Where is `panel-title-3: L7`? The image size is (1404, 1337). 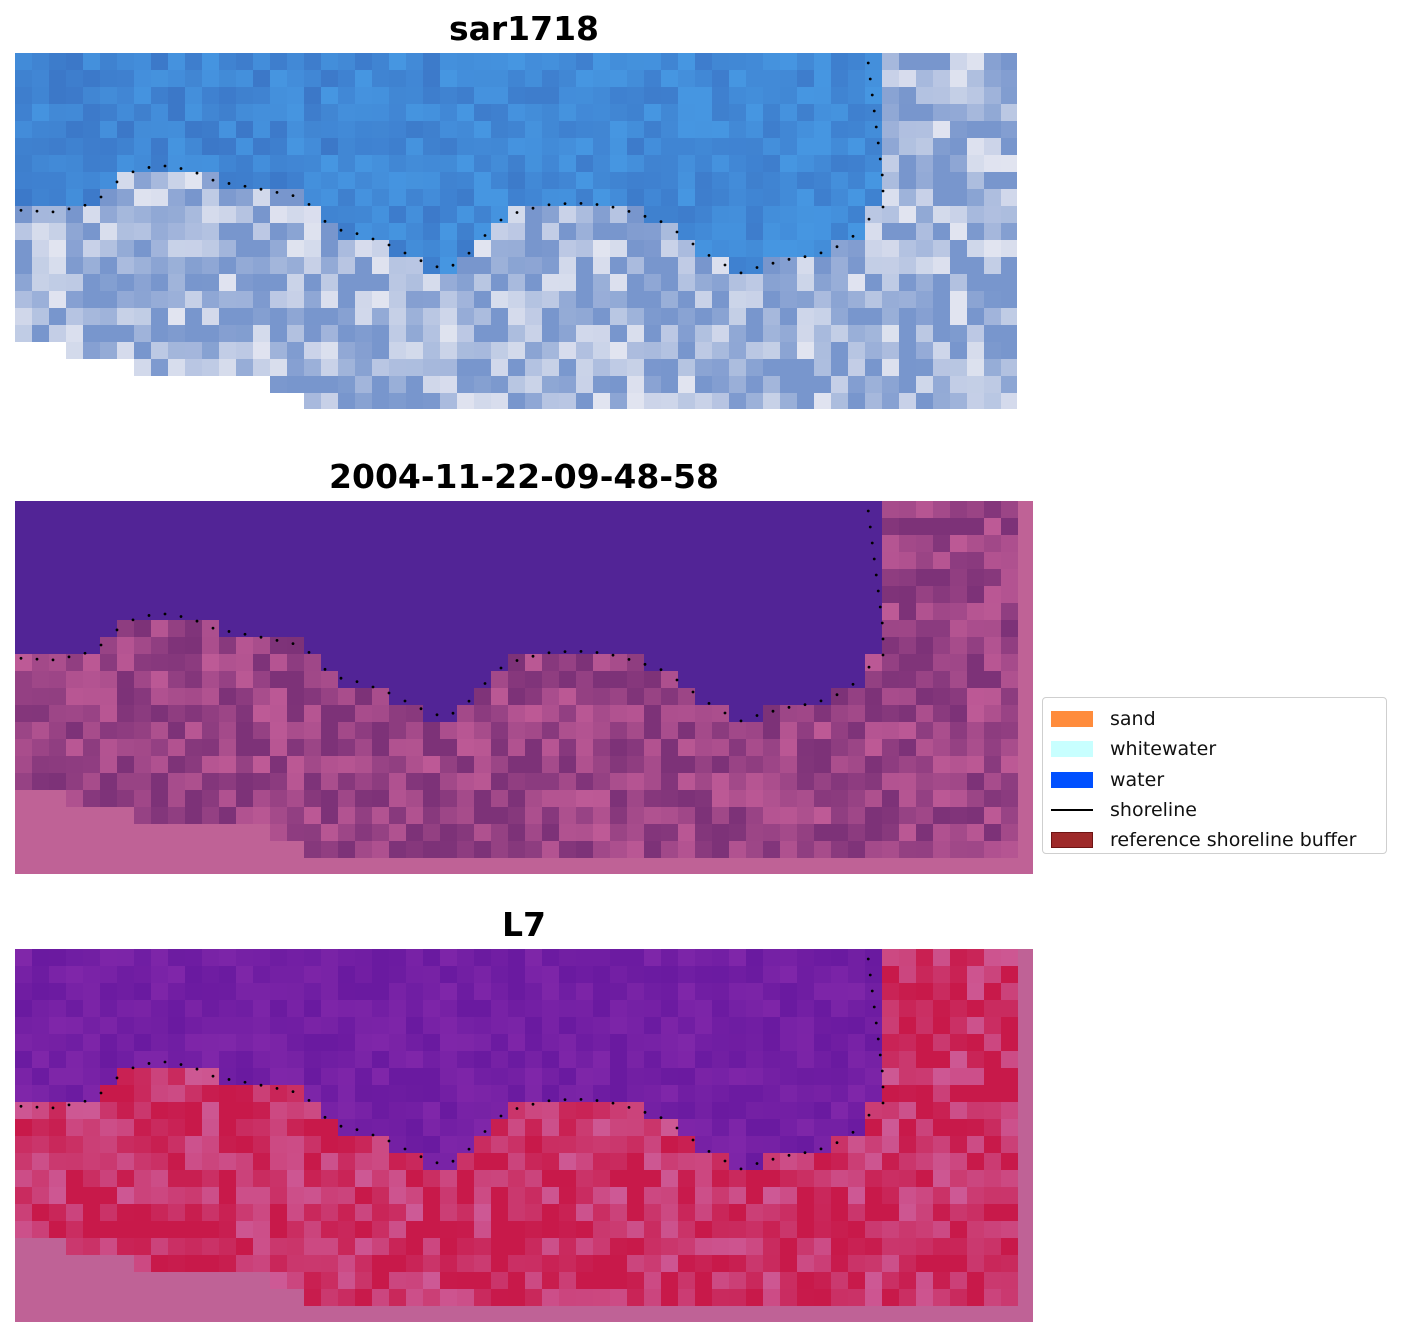 panel-title-3: L7 is located at coordinates (524, 924).